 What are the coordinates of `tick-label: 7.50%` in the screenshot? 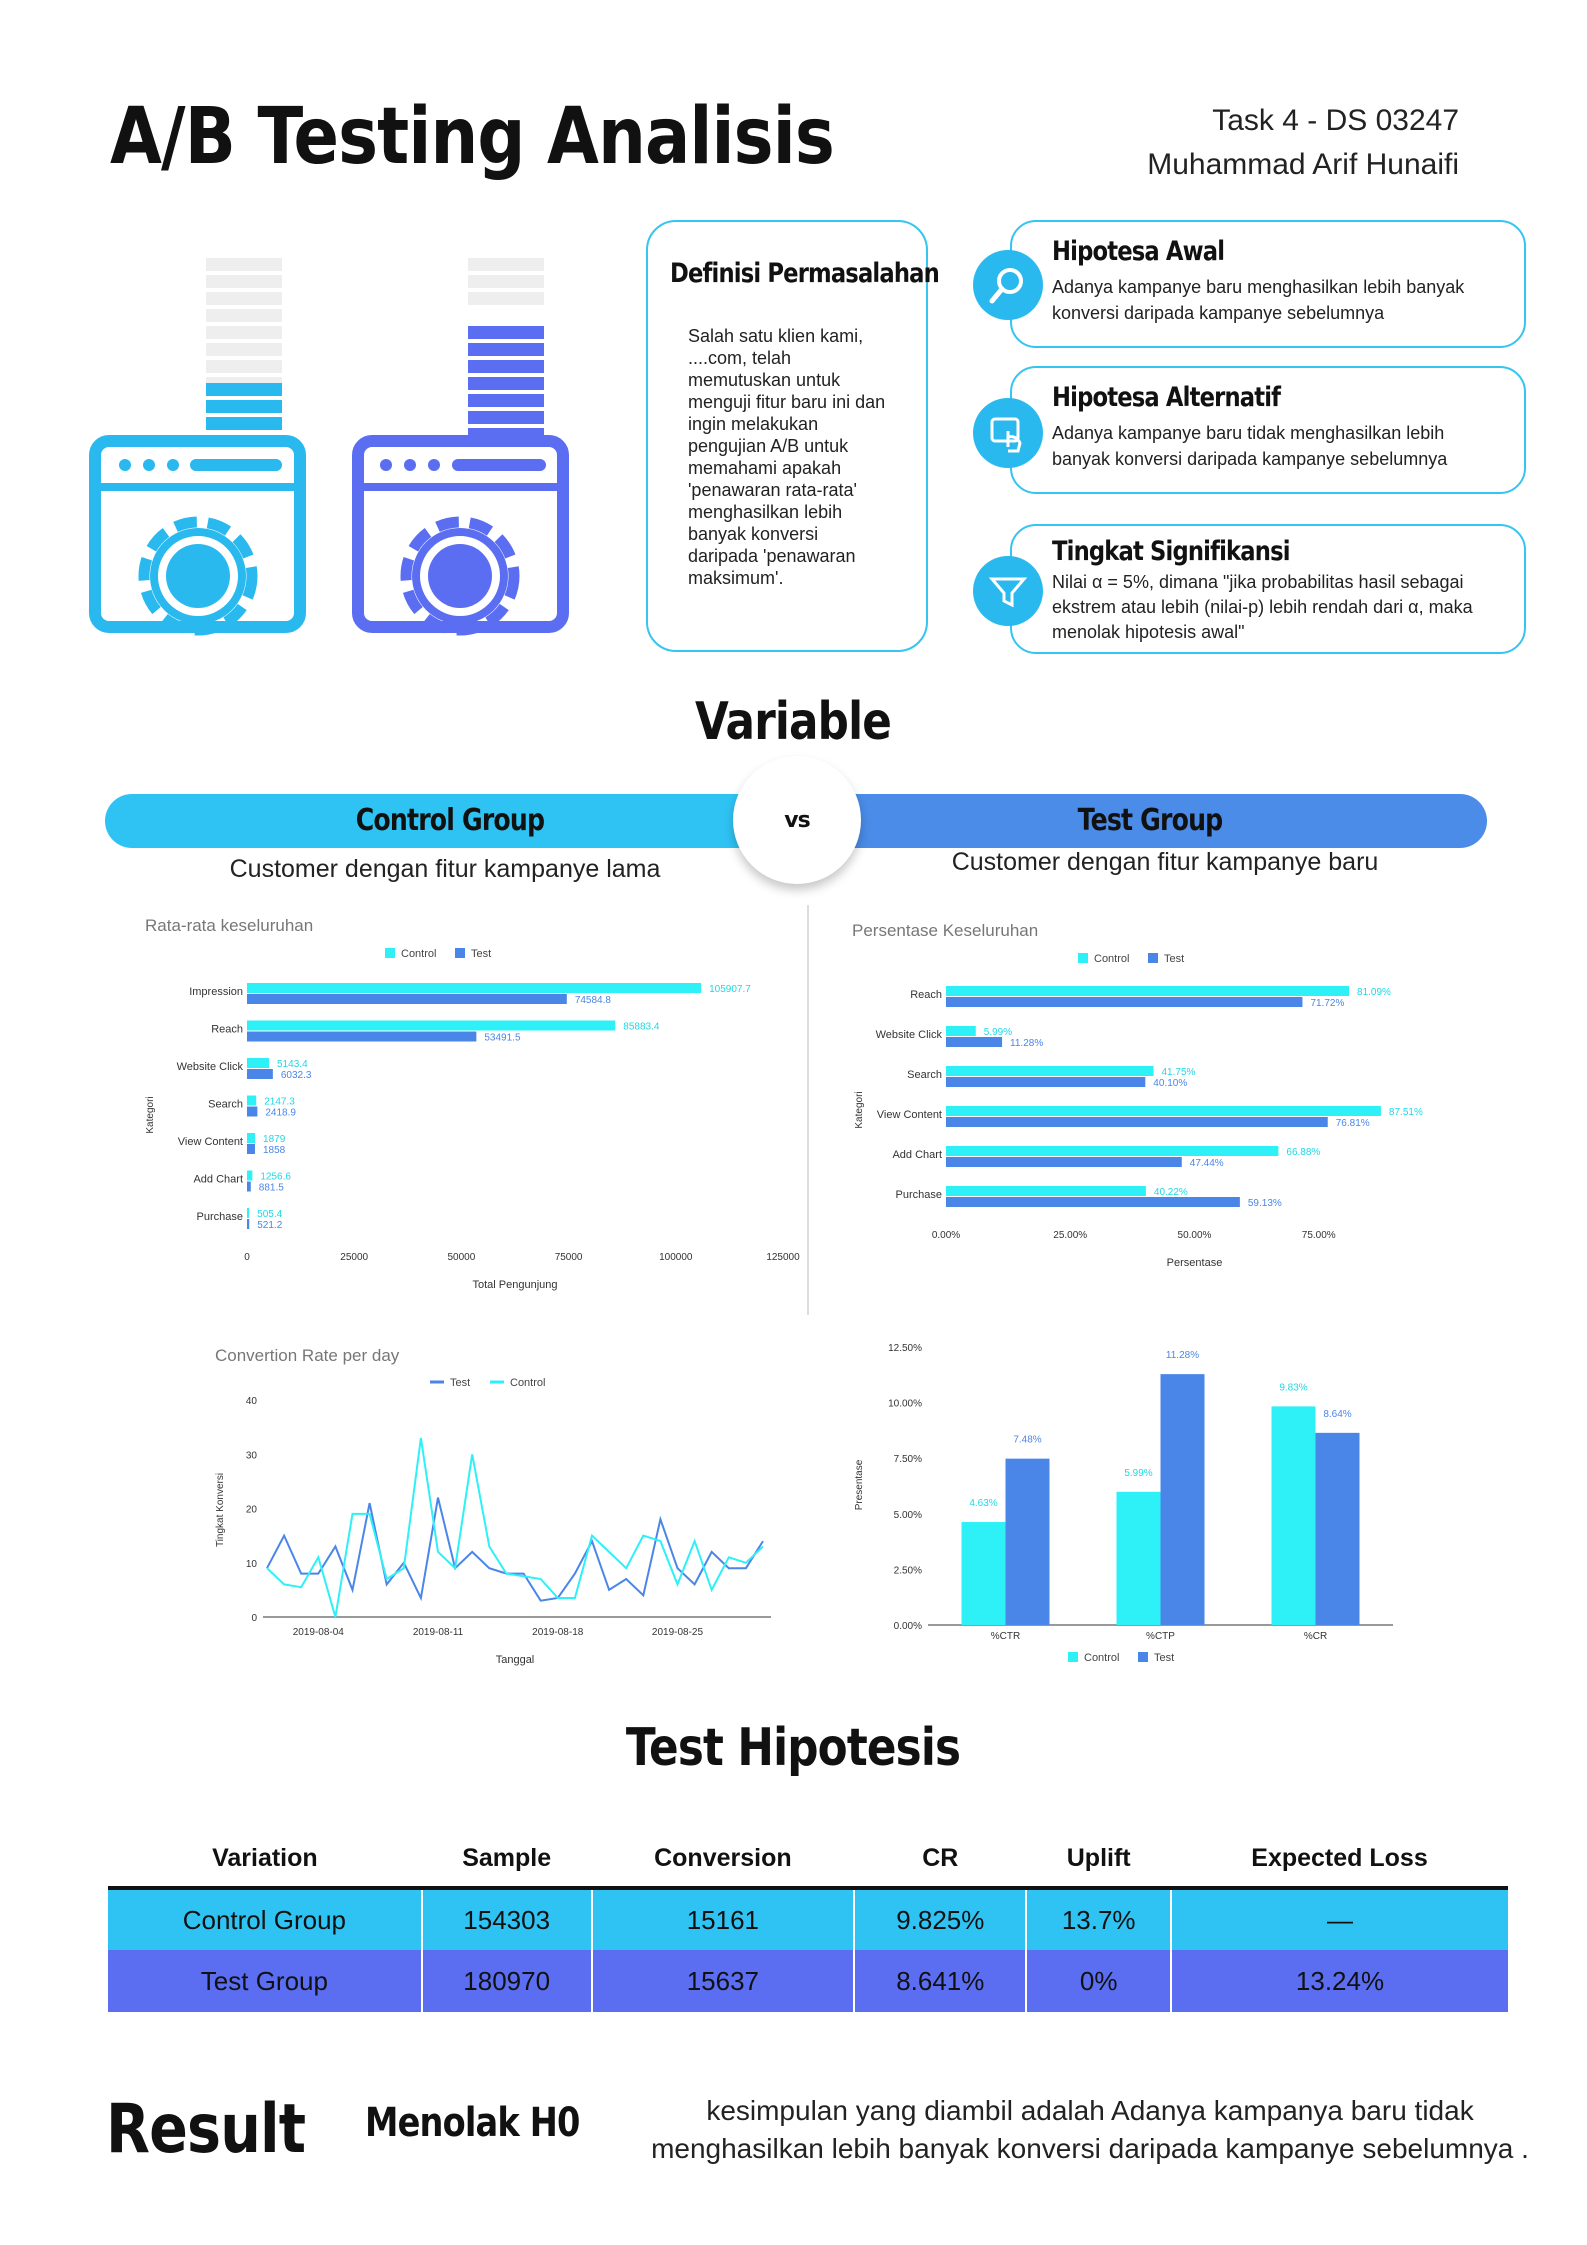 It's located at (908, 1459).